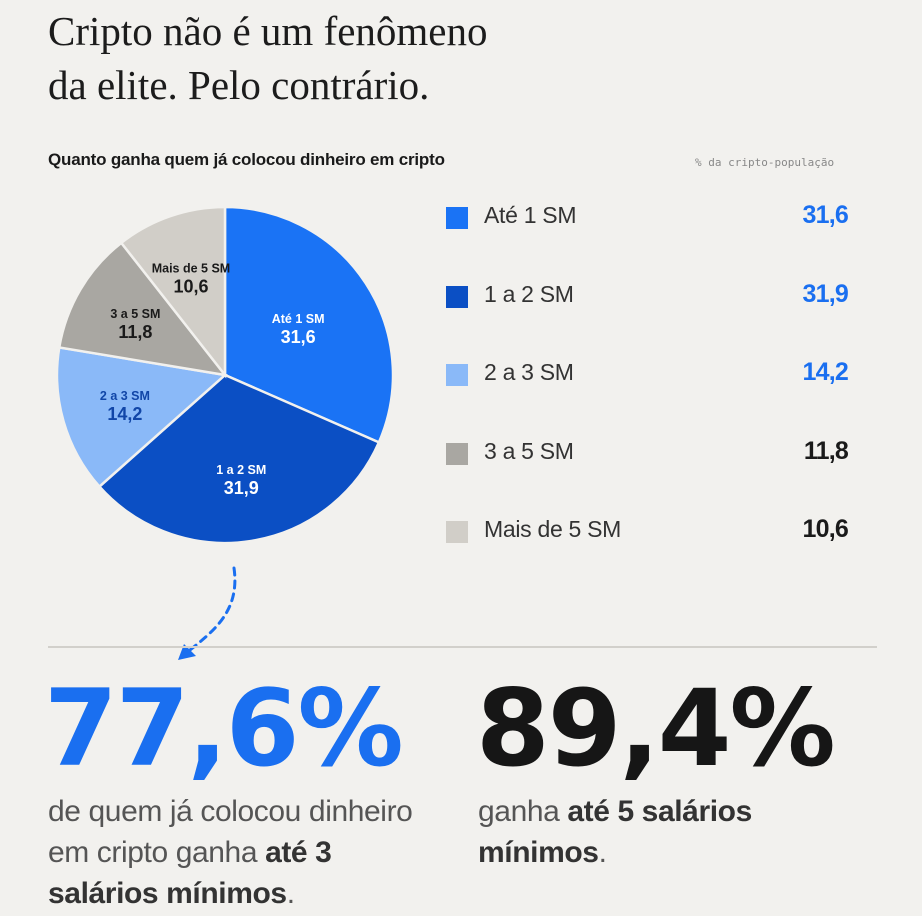  I want to click on legend-item-1-a-2-sm: 1 a 2 SM 31,9, so click(647, 314).